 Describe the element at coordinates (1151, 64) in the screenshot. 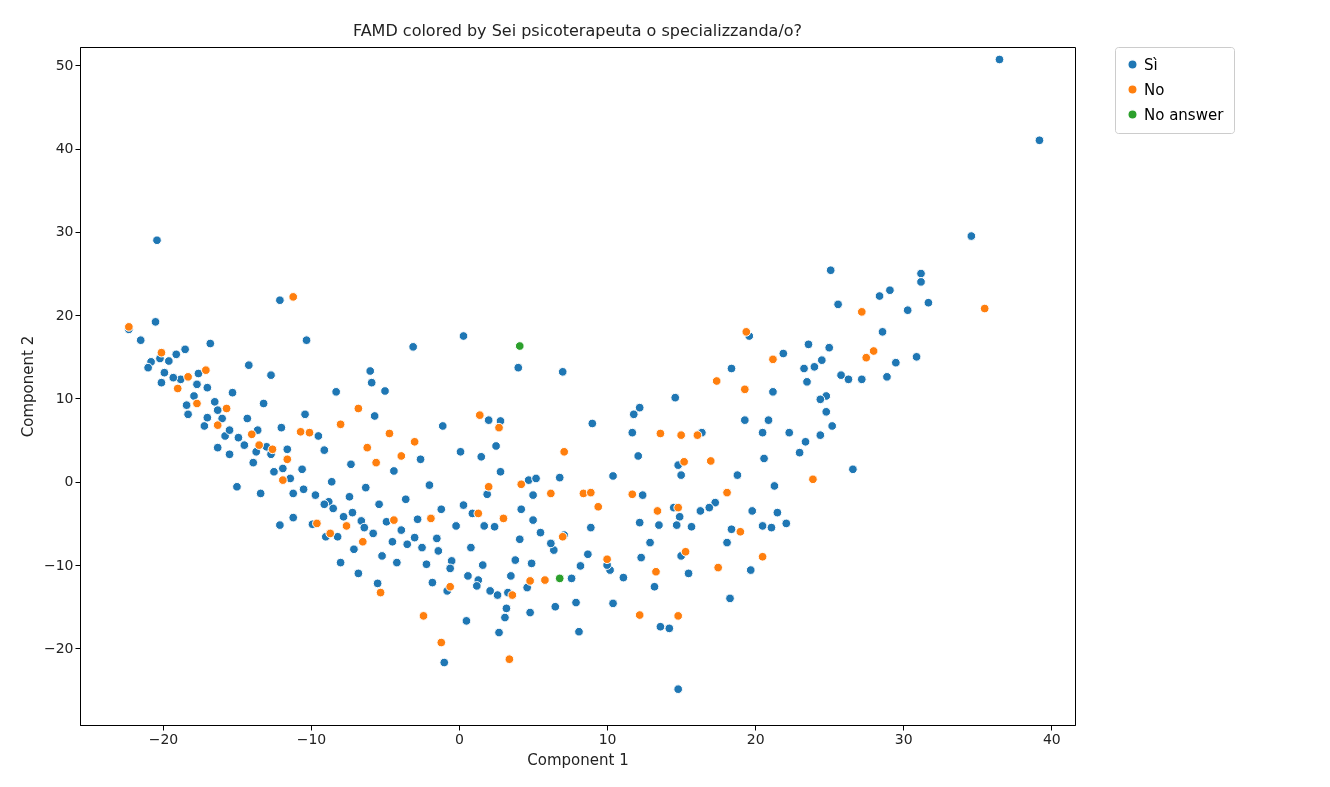

I see `legend-label: Sì` at that location.